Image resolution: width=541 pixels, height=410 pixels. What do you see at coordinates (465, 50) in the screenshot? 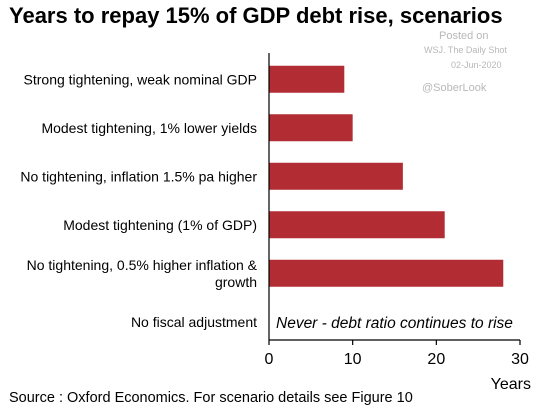
I see `watermark-publication: WSJ. The Daily Shot` at bounding box center [465, 50].